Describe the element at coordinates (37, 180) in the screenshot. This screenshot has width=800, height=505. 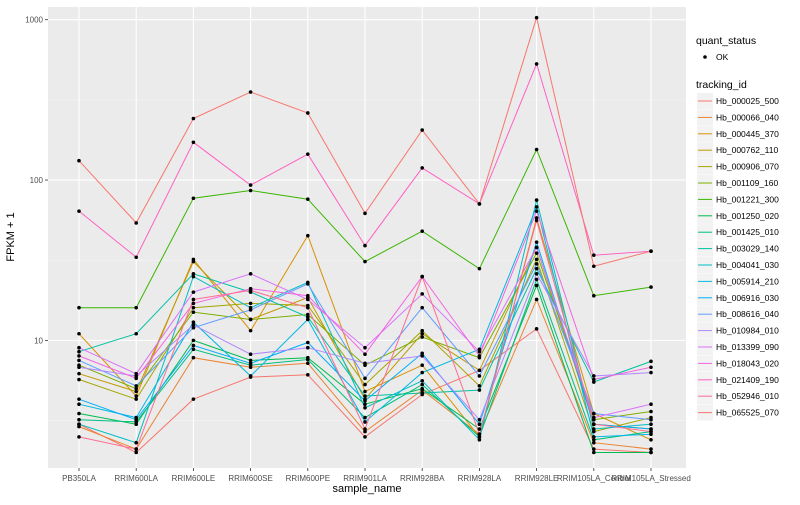
I see `y-tick-label: 100` at that location.